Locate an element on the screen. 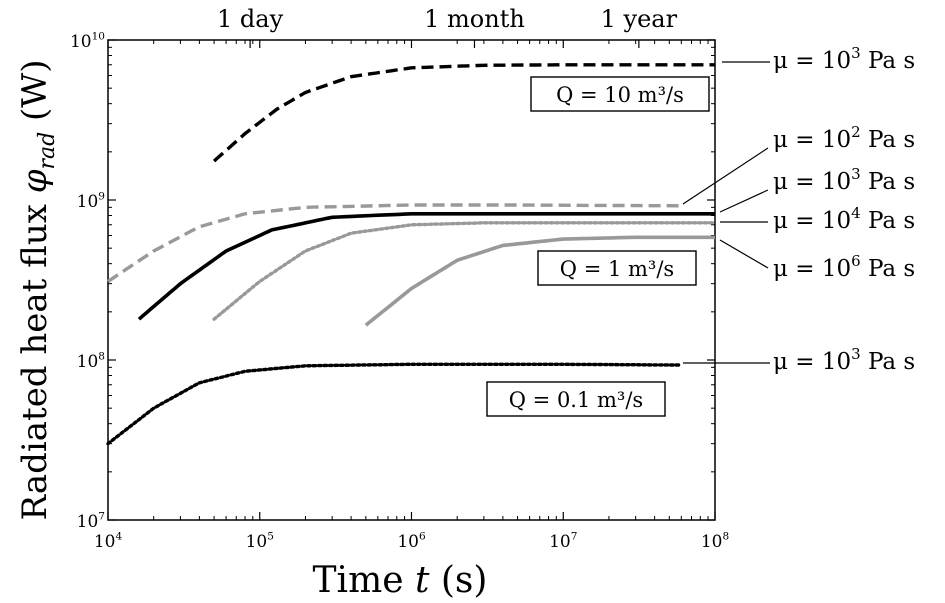 Image resolution: width=945 pixels, height=603 pixels. group-box-label: Q = 1 m³/s is located at coordinates (617, 269).